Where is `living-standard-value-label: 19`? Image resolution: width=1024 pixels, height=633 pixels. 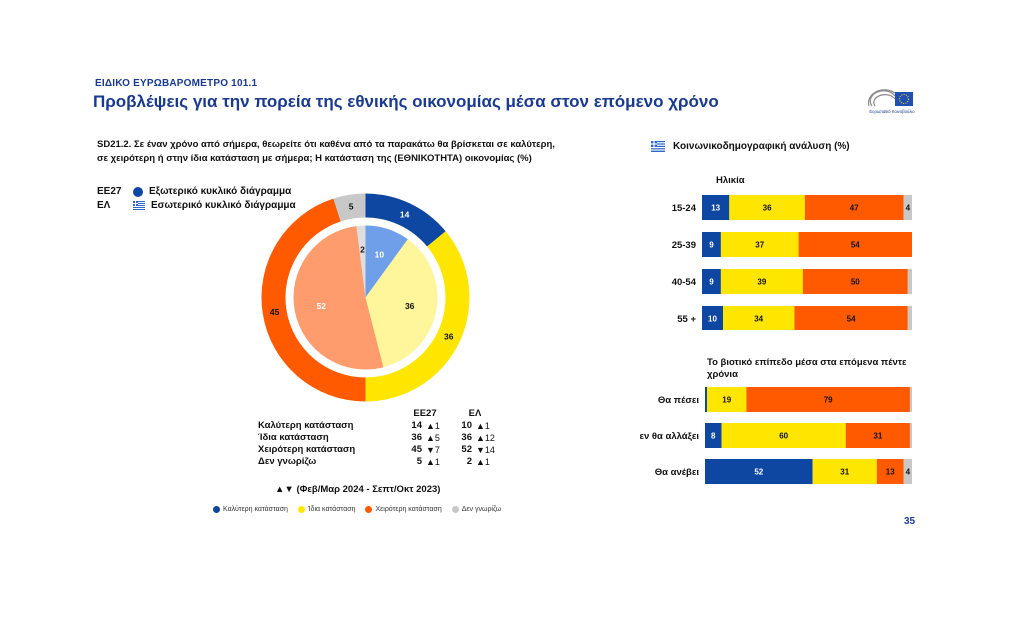
living-standard-value-label: 19 is located at coordinates (726, 400).